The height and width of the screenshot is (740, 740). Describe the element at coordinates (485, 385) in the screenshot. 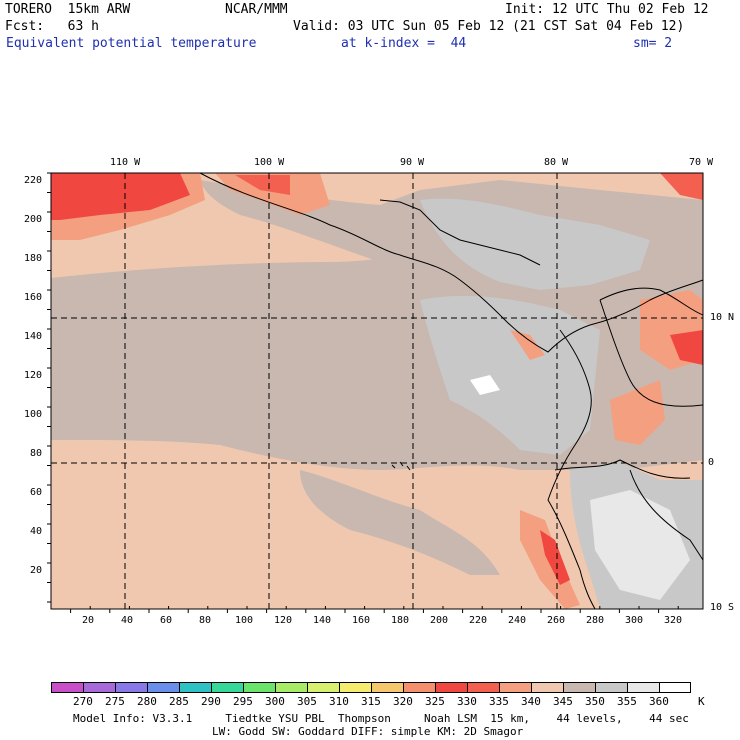

I see `field-360-patch` at that location.